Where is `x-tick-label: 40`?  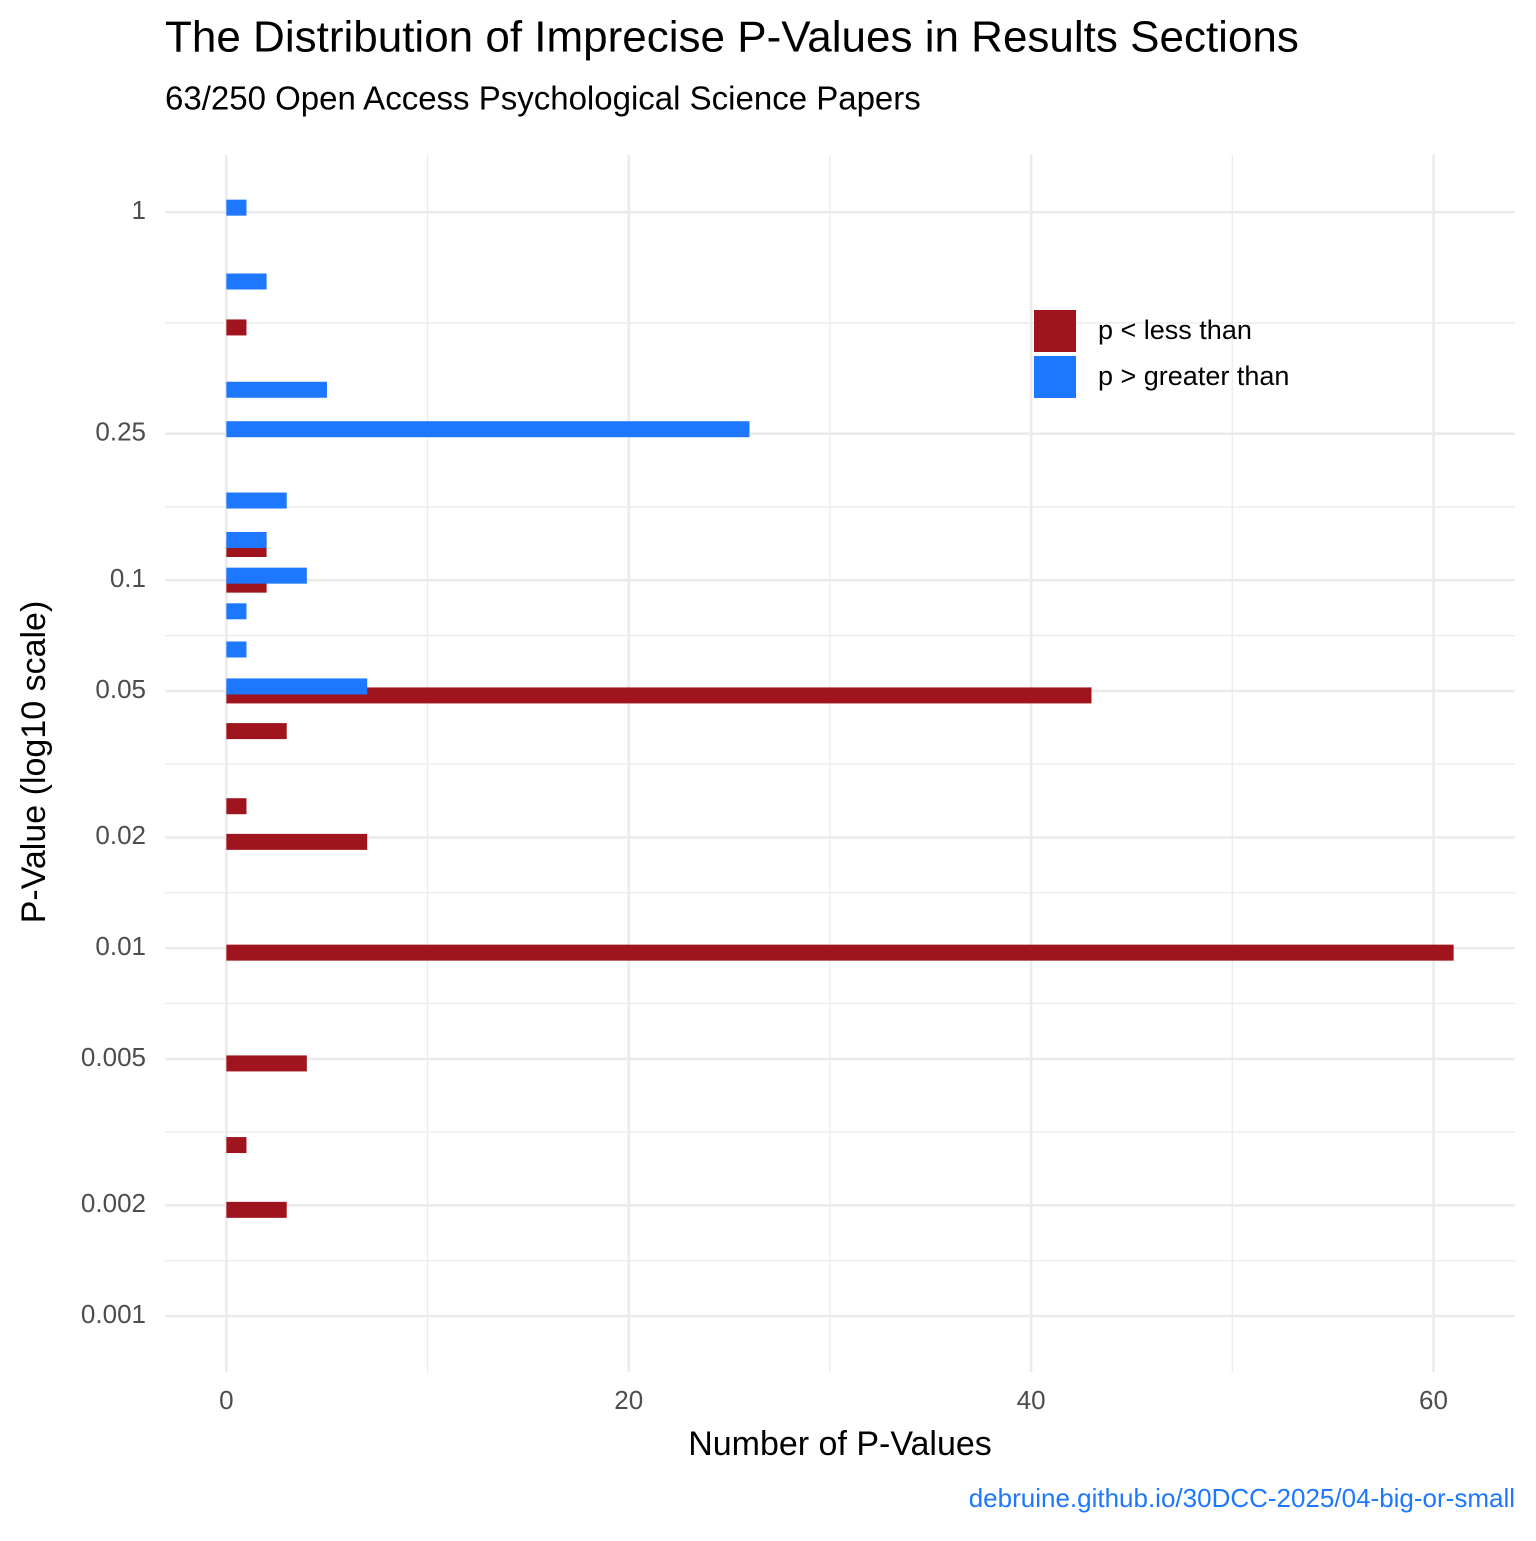 x-tick-label: 40 is located at coordinates (1031, 1400).